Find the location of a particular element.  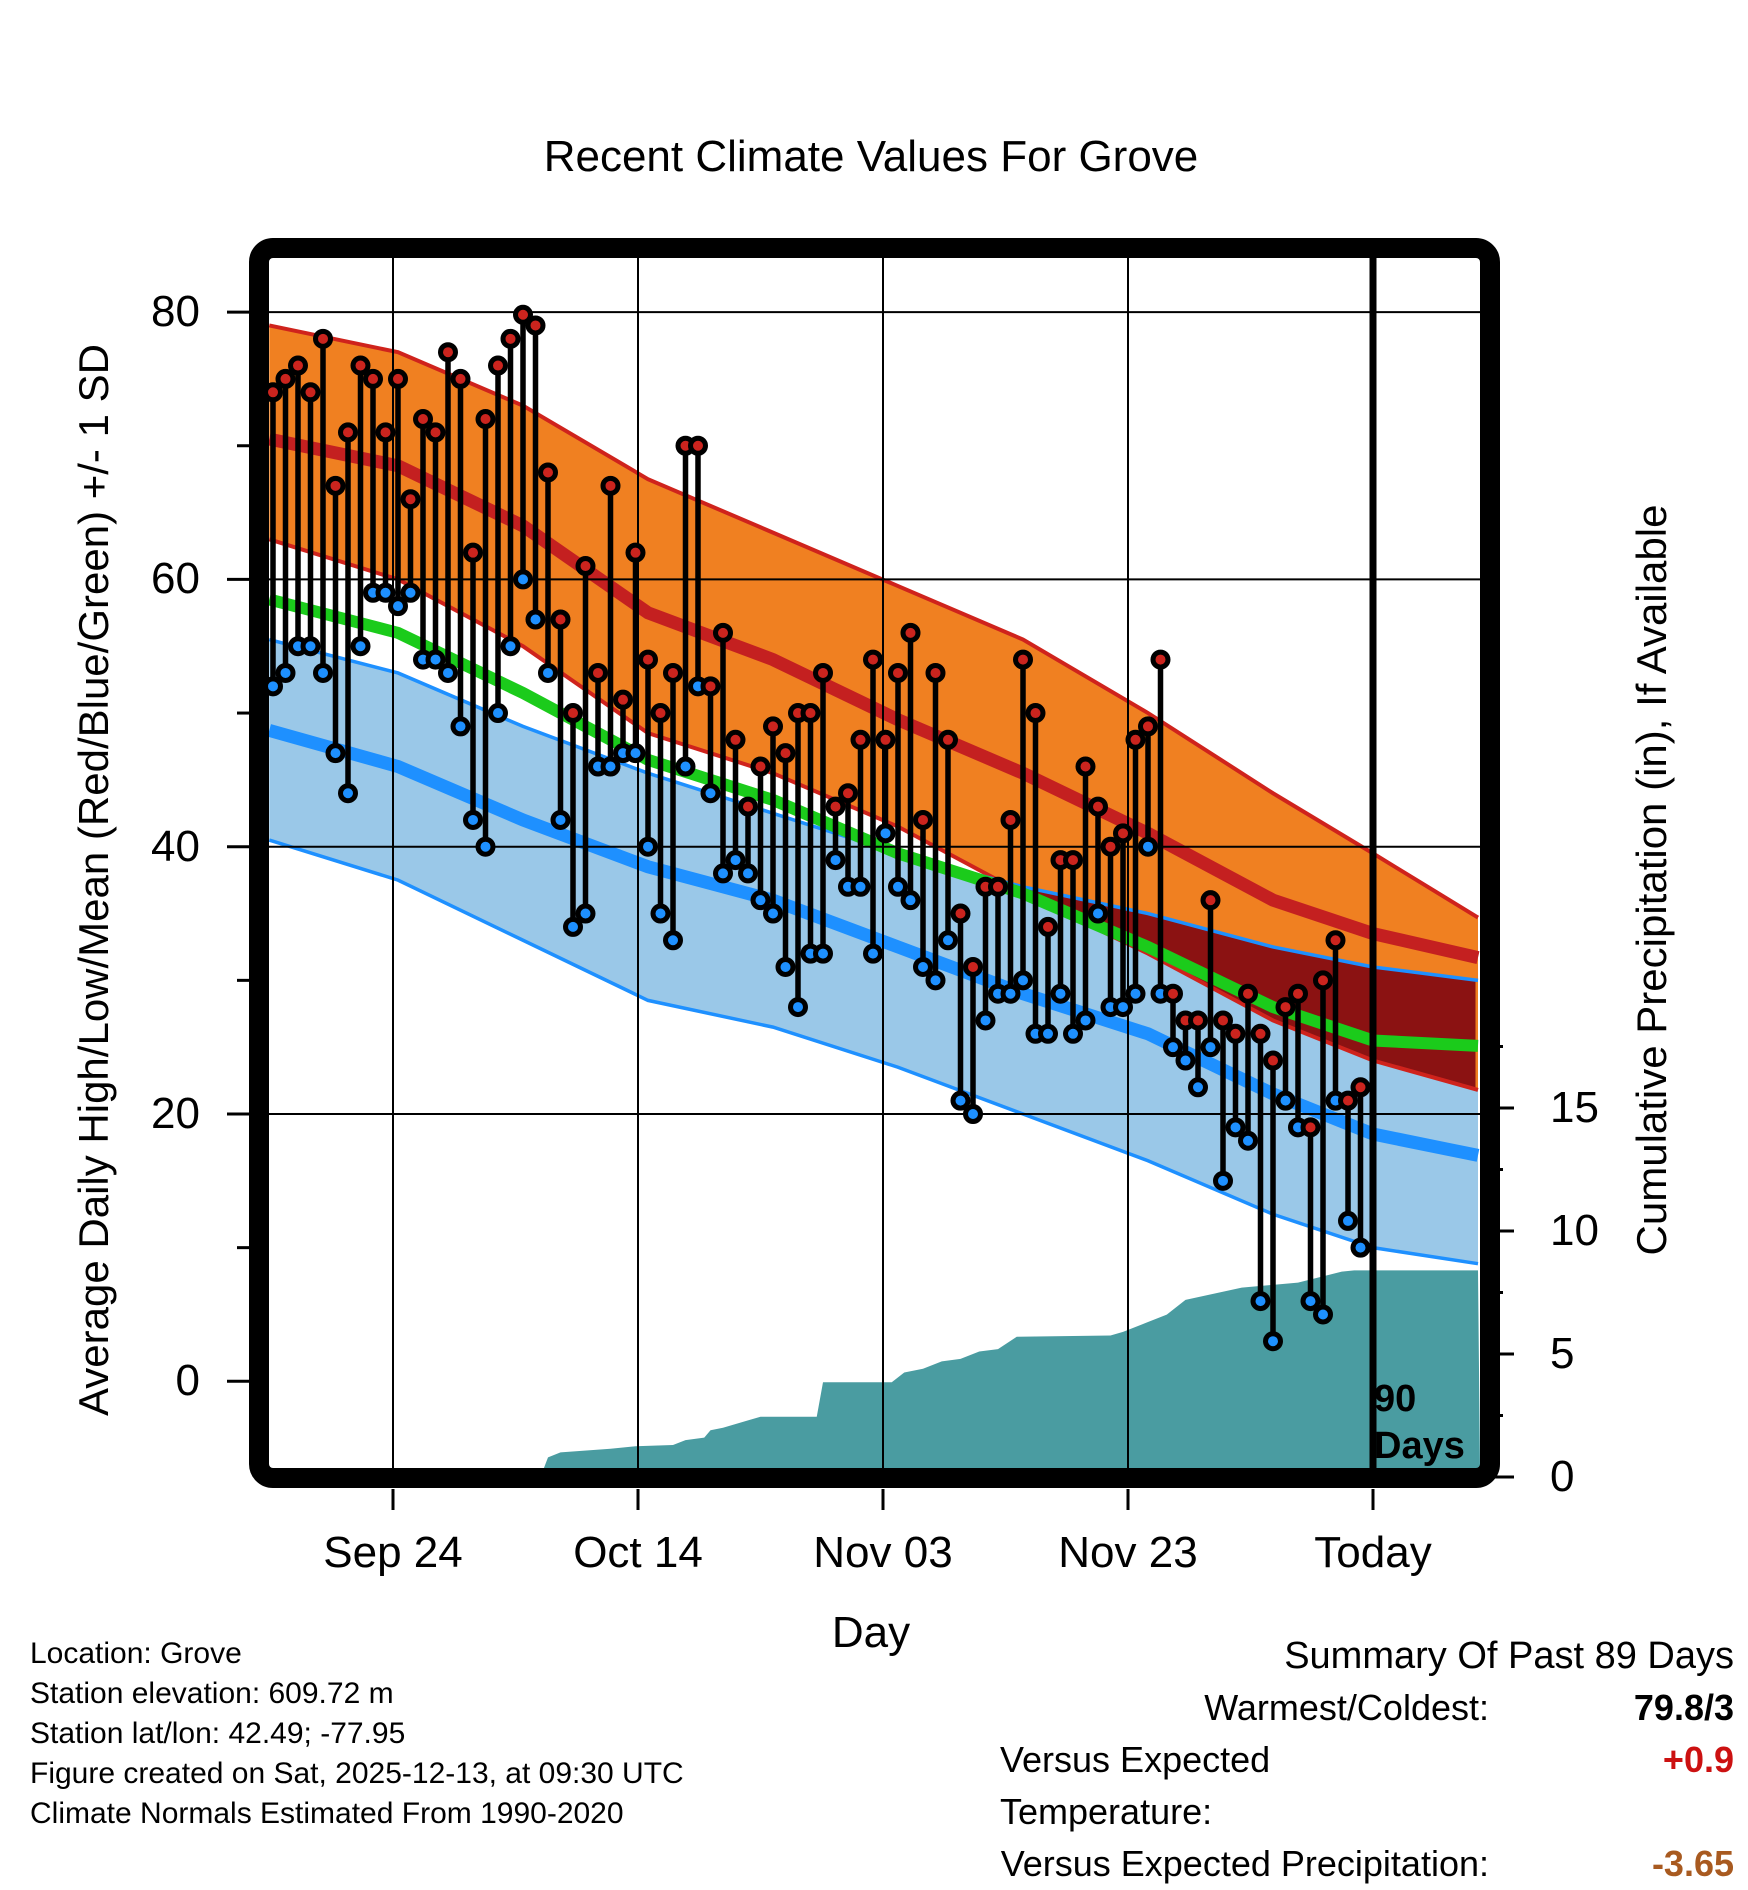

y-left-tick-label-40: 40 is located at coordinates (175, 846).